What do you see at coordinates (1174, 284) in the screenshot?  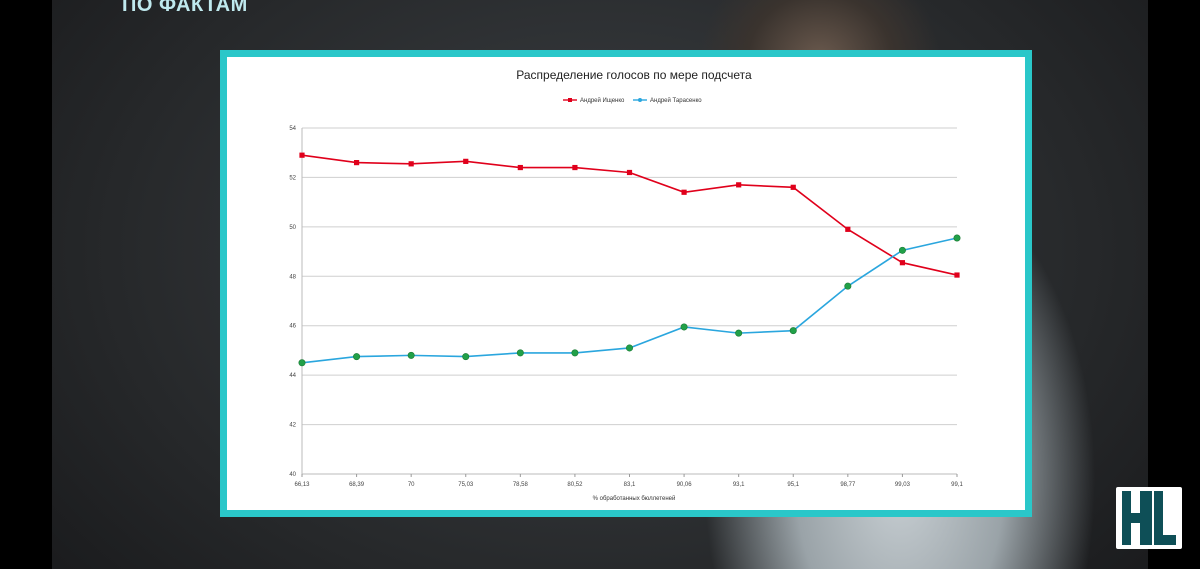 I see `letterbox-right` at bounding box center [1174, 284].